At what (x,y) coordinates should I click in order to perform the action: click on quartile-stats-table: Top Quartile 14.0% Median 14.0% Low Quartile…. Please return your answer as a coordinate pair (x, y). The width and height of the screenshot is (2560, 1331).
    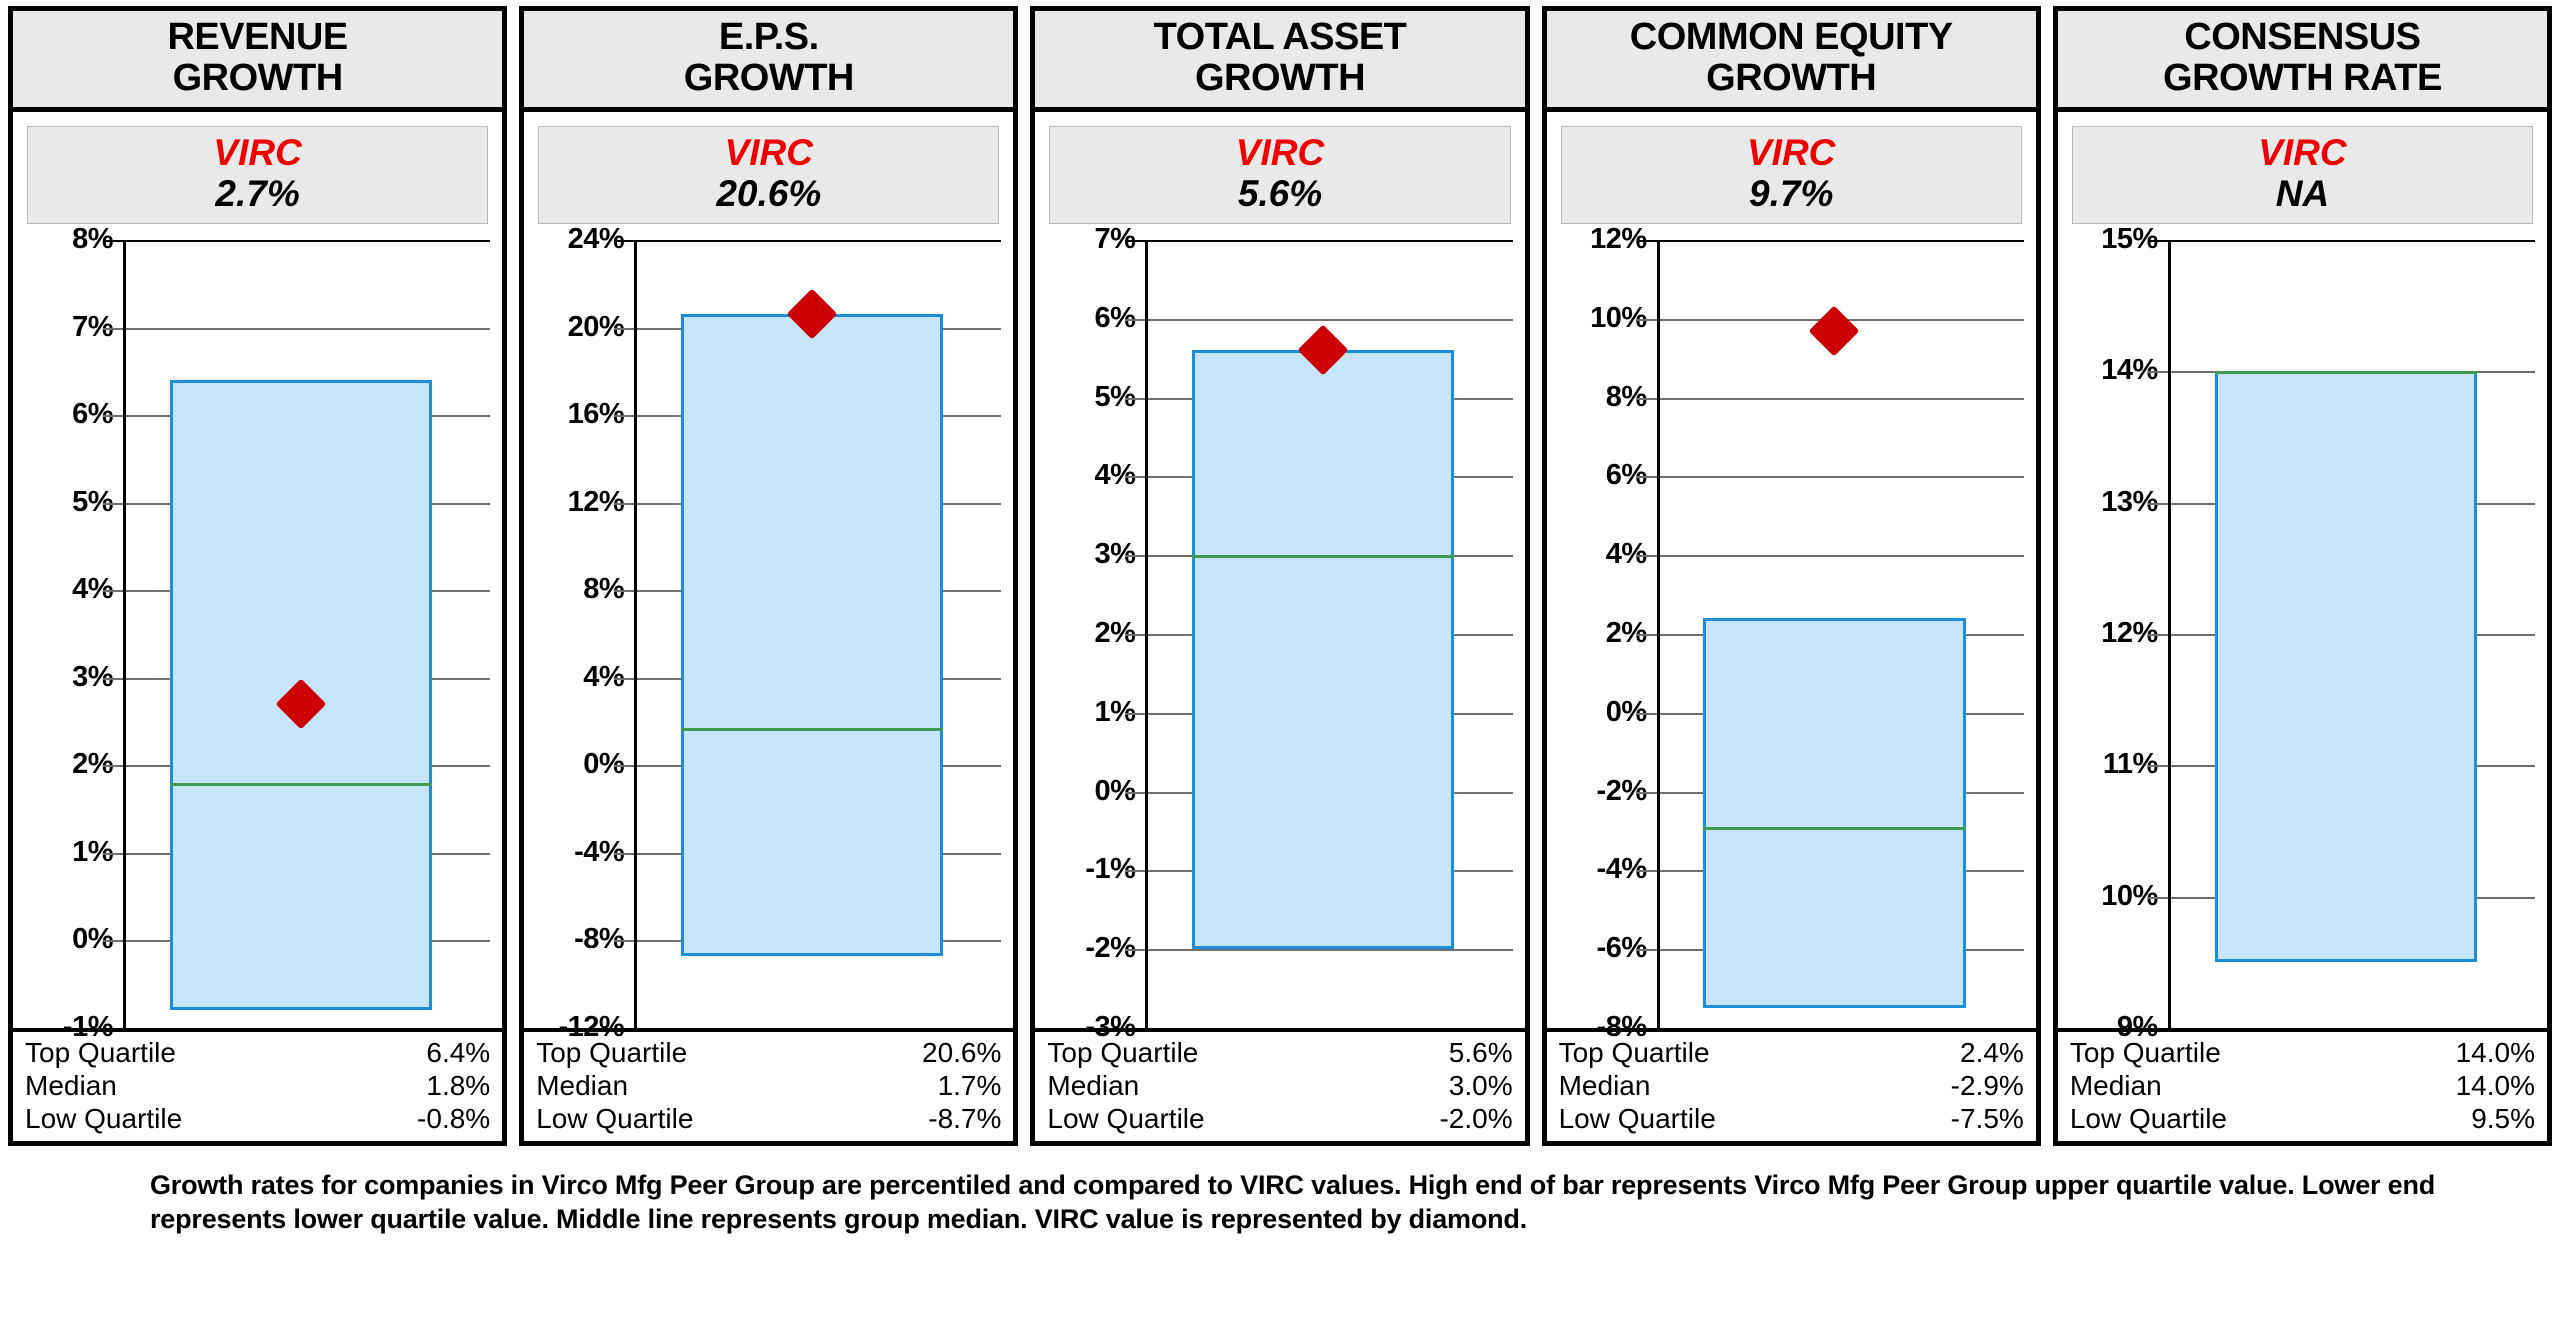
    Looking at the image, I should click on (2302, 1084).